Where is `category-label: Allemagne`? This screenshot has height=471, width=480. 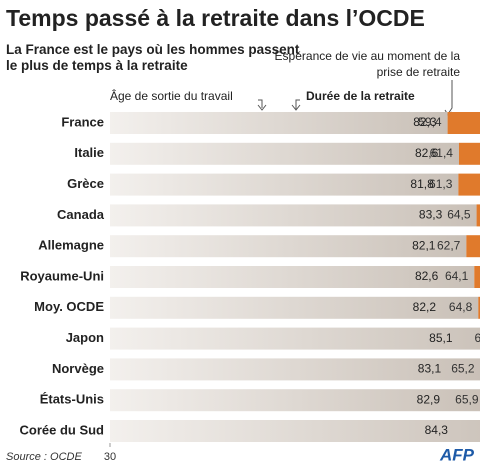
category-label: Allemagne is located at coordinates (71, 245).